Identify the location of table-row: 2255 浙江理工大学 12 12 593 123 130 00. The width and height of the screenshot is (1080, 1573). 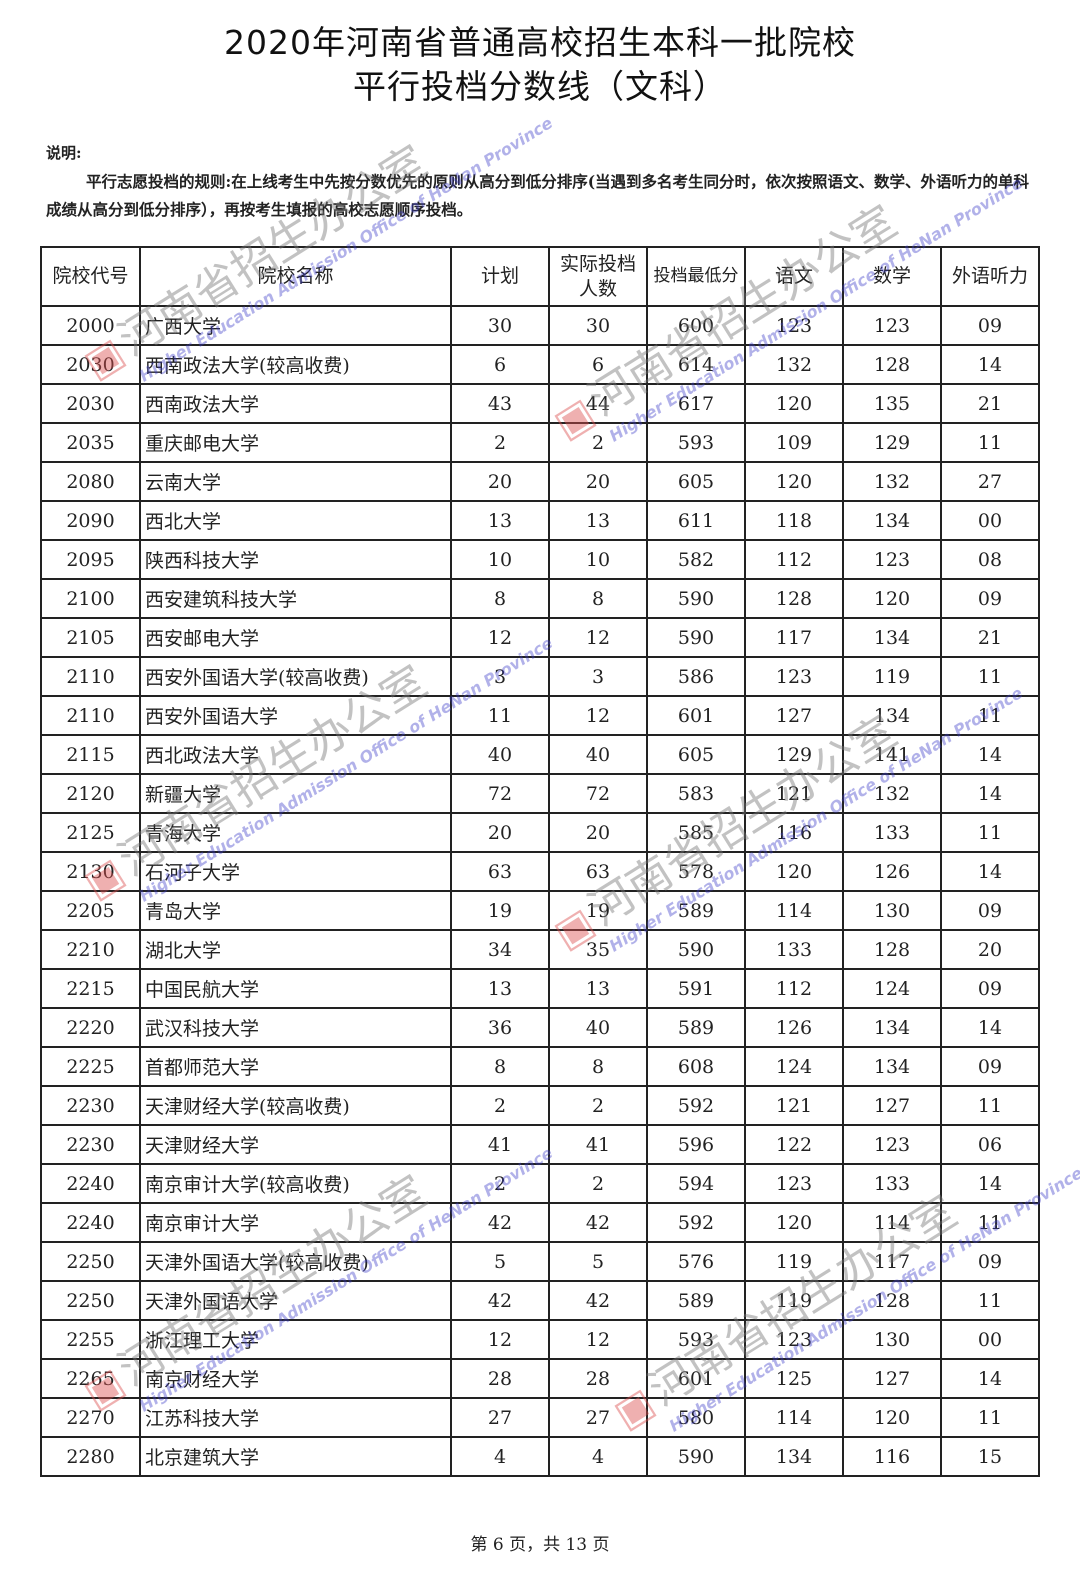
(540, 1339).